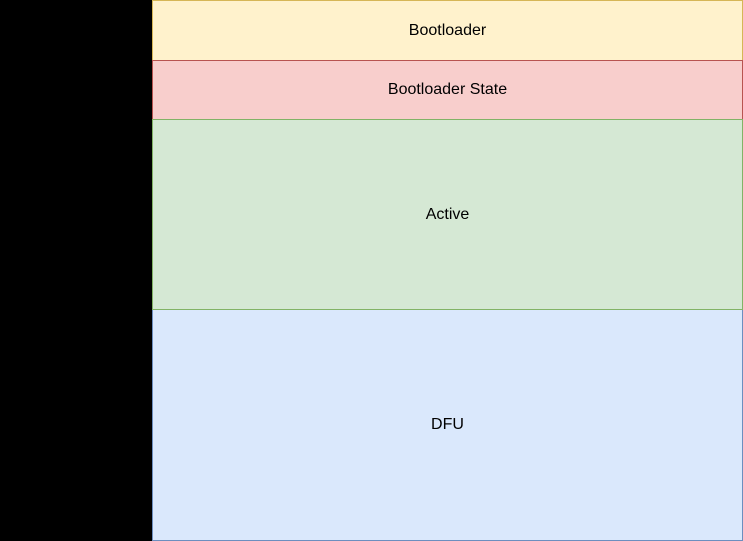 The height and width of the screenshot is (541, 743). I want to click on block-bootloader: Bootloader, so click(447, 30).